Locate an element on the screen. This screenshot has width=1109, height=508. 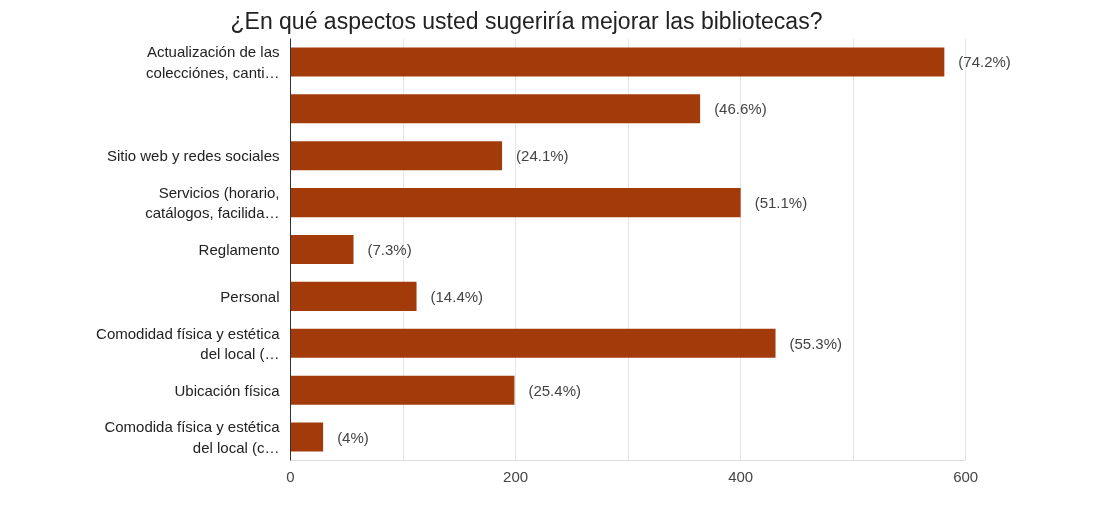
annotation: (46.6%) is located at coordinates (740, 109).